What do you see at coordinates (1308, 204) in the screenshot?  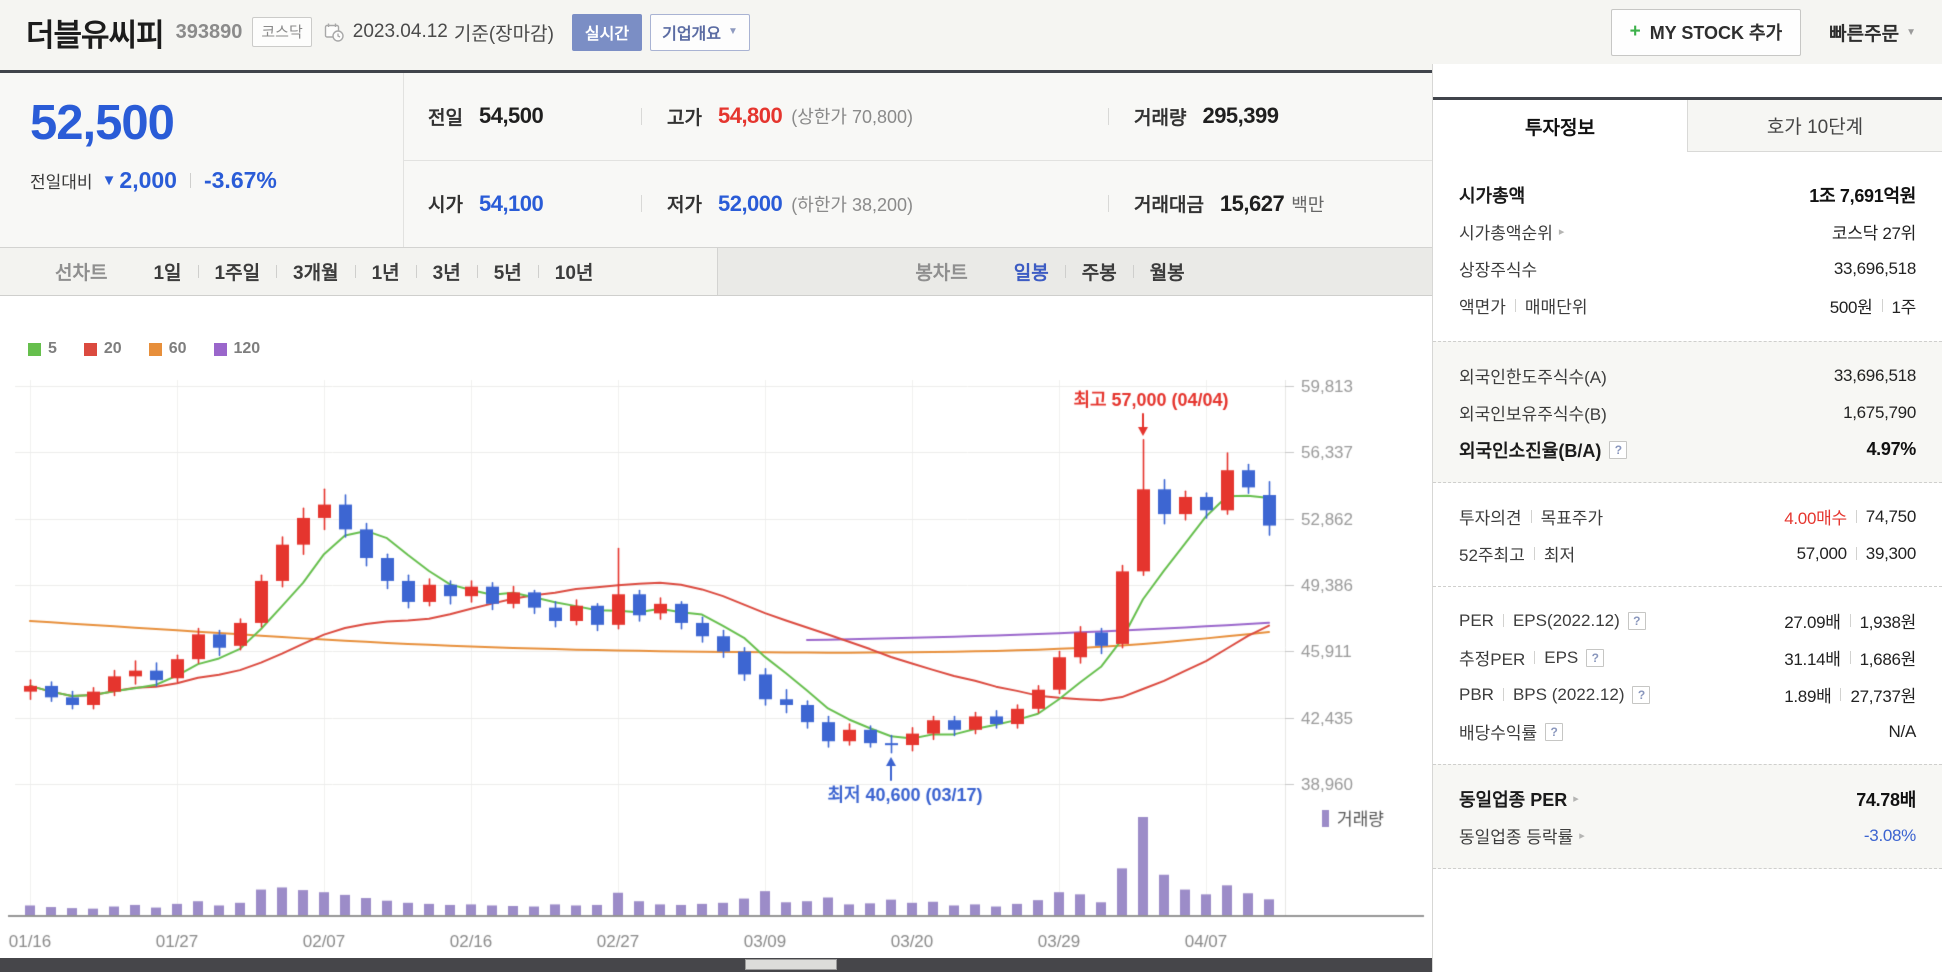 I see `trade-value-unit: 백만` at bounding box center [1308, 204].